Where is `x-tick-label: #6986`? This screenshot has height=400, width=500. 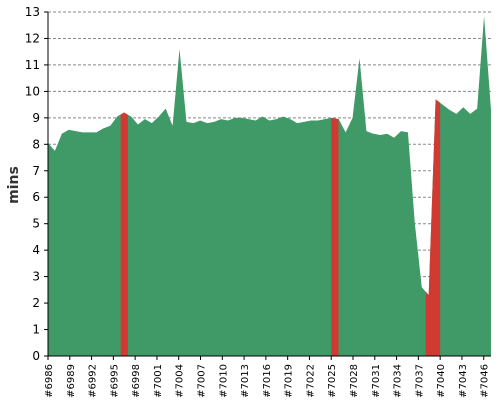
x-tick-label: #6986 is located at coordinates (49, 381).